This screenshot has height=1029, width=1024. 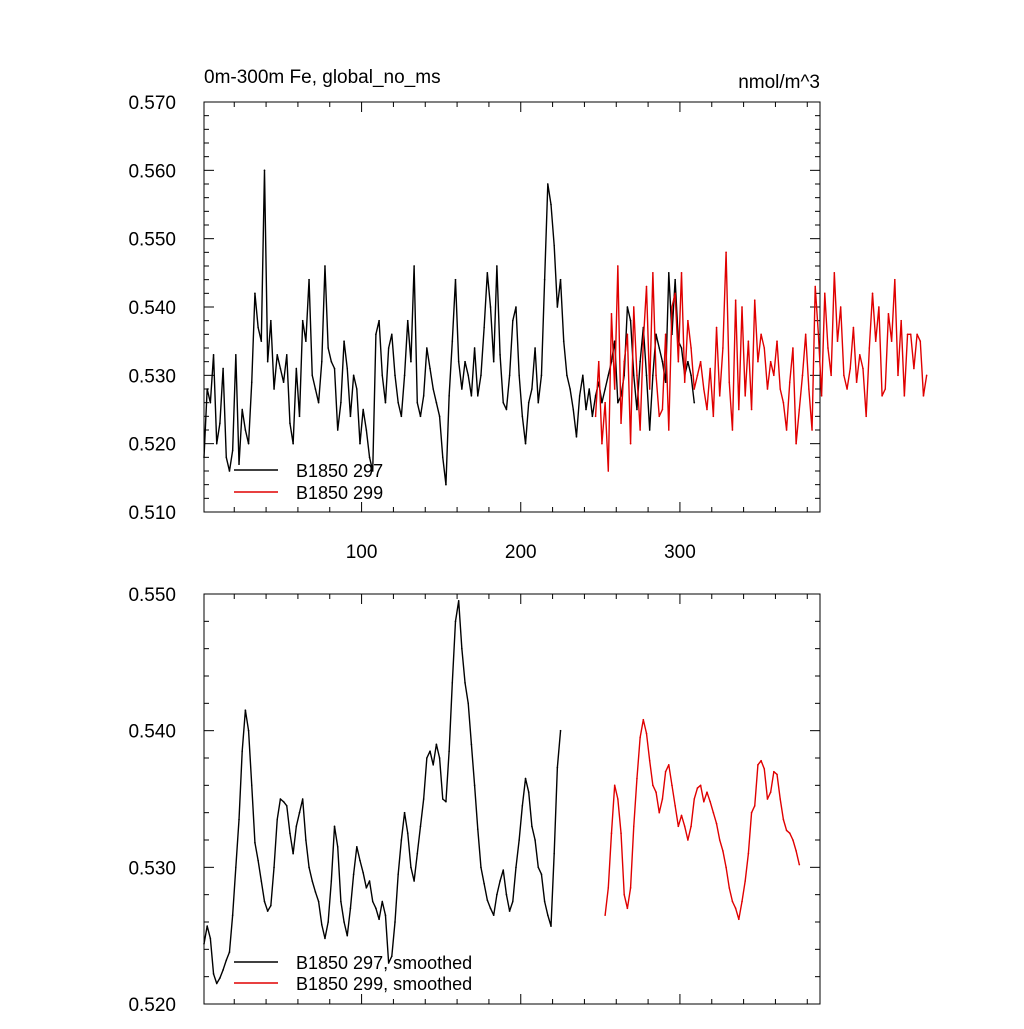 What do you see at coordinates (152, 103) in the screenshot?
I see `y-tick-label: 0.570` at bounding box center [152, 103].